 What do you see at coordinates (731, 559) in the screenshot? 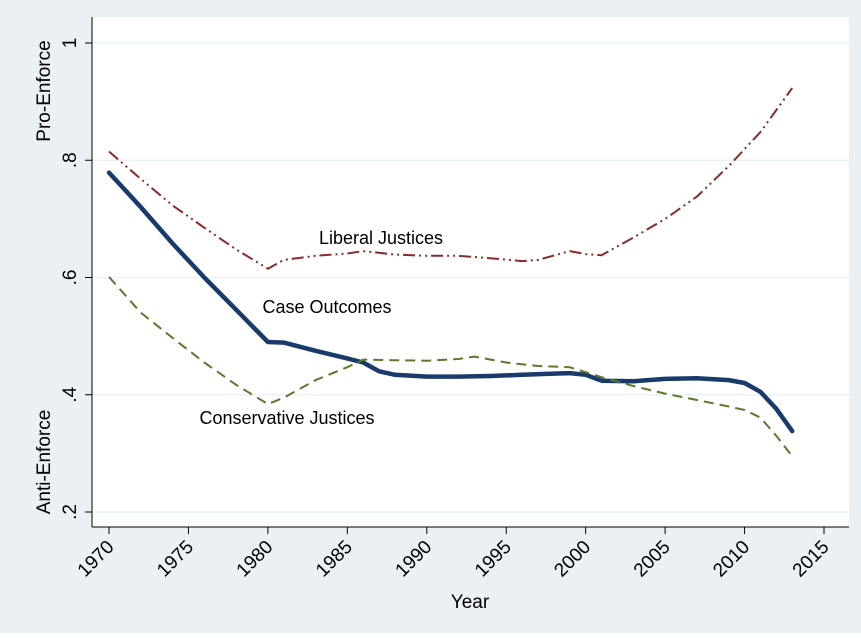
I see `x-tick-label: 2010` at bounding box center [731, 559].